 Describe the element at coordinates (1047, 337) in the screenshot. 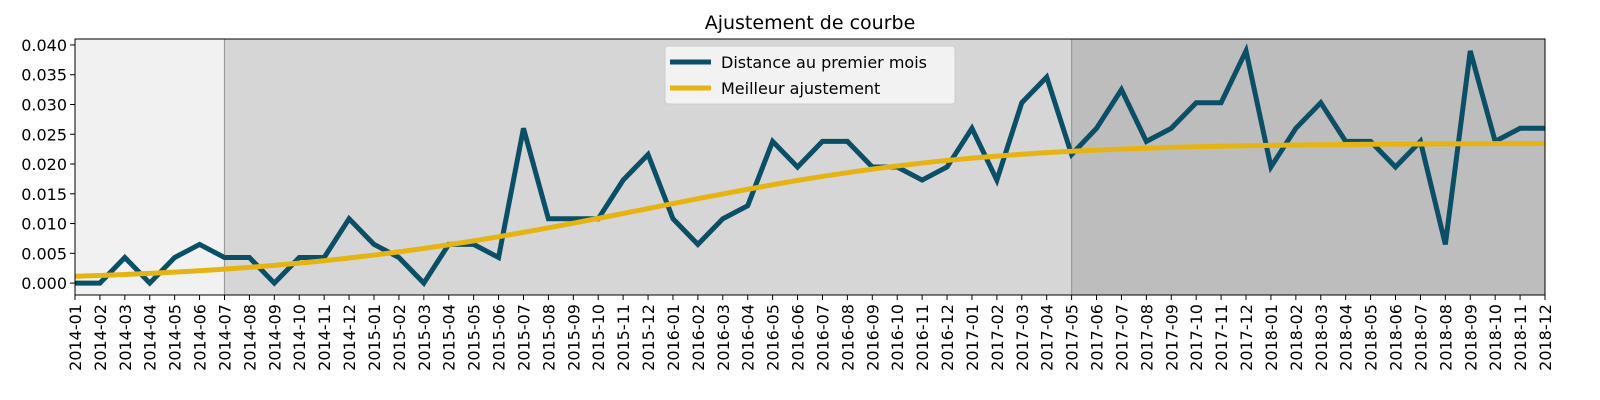

I see `x-tick-label: 2017-04` at that location.